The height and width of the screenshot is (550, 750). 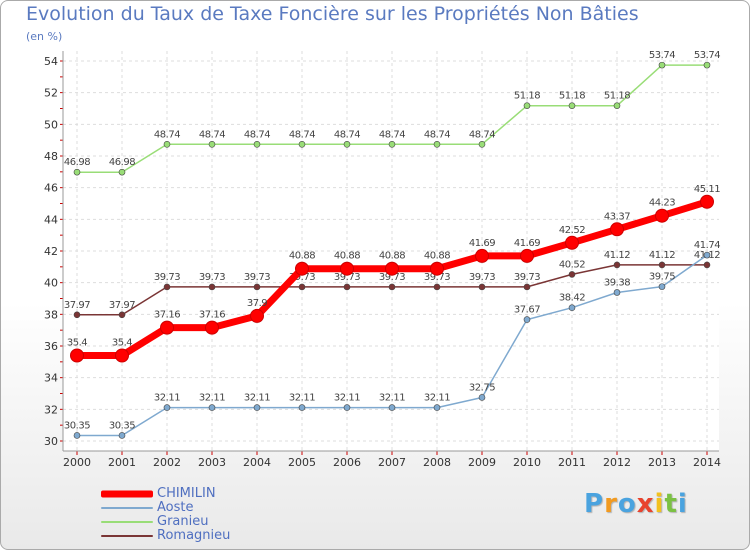 What do you see at coordinates (51, 314) in the screenshot?
I see `y-tick-label: 38` at bounding box center [51, 314].